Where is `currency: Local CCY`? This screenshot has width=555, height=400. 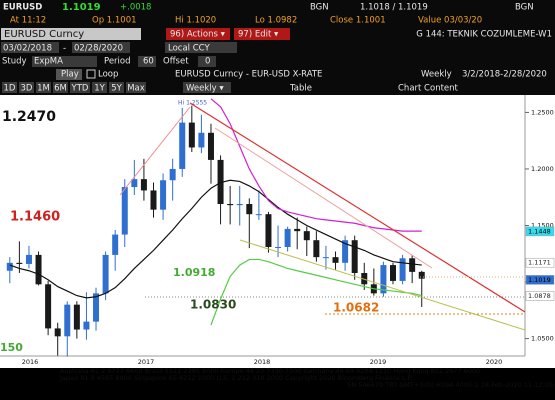 currency: Local CCY is located at coordinates (189, 49).